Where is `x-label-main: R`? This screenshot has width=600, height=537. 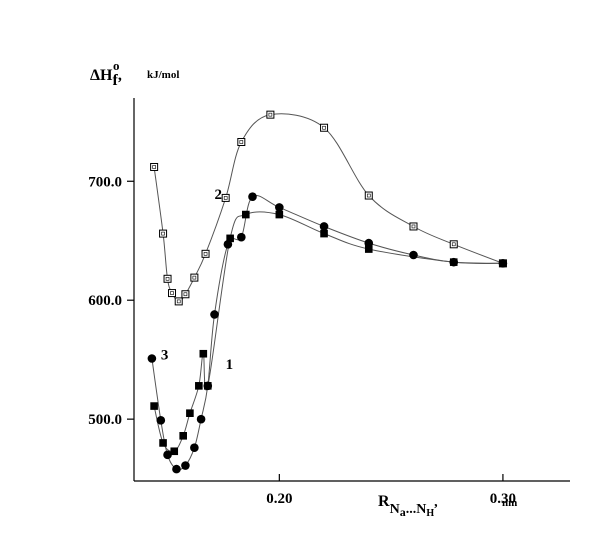 x-label-main: R is located at coordinates (384, 501).